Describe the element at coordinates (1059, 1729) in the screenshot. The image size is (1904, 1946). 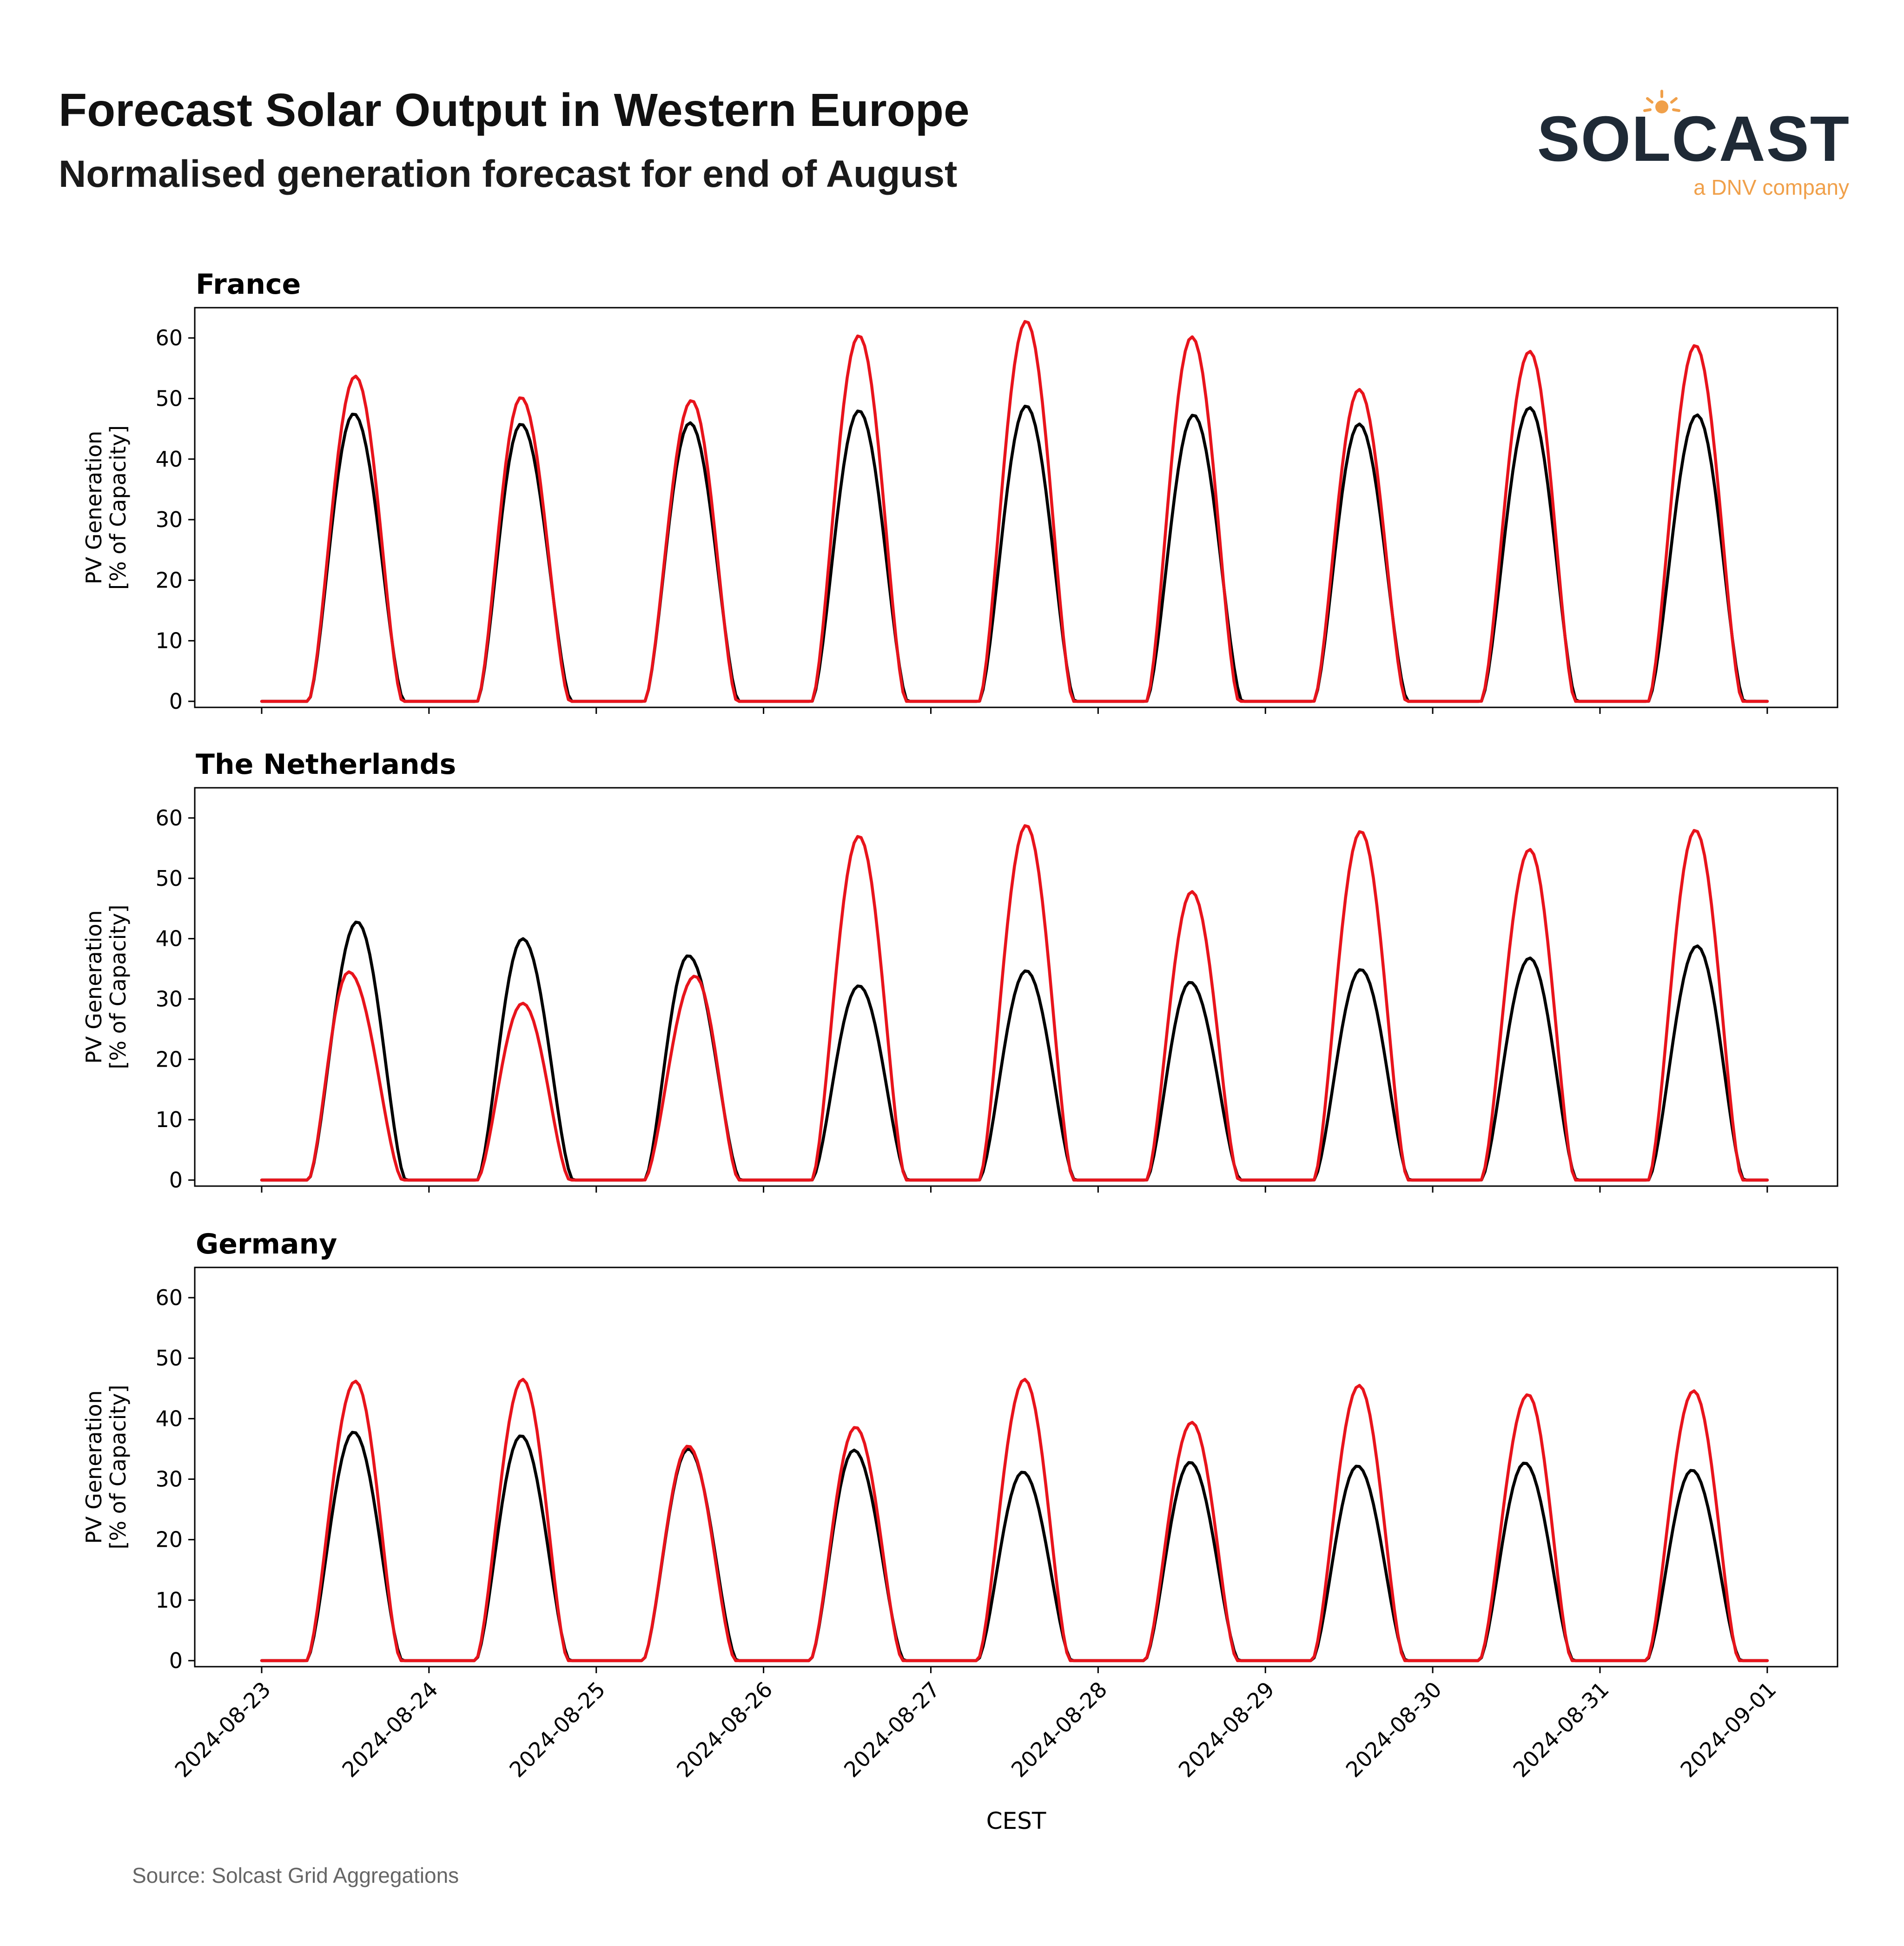
I see `x-tick-label: 2024-08-28` at that location.